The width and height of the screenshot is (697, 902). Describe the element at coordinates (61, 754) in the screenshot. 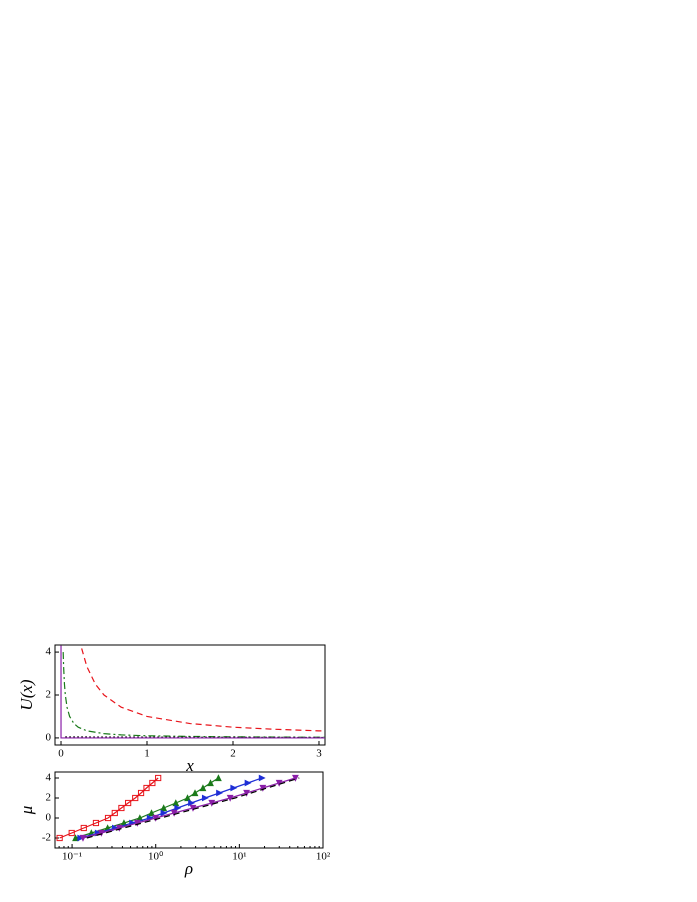

I see `x-tick-label: 0` at that location.